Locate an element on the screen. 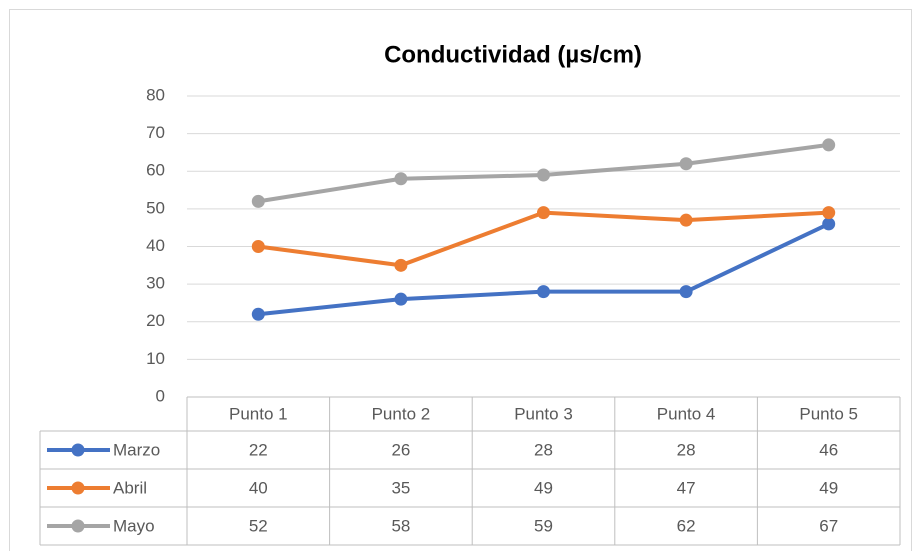  table-value: 40 is located at coordinates (258, 487).